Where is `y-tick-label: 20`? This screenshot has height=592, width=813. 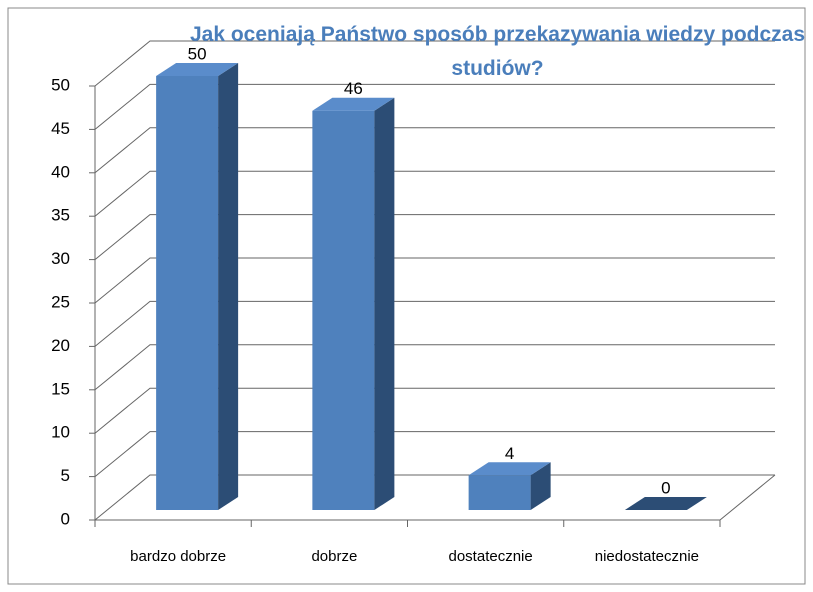 y-tick-label: 20 is located at coordinates (60, 345).